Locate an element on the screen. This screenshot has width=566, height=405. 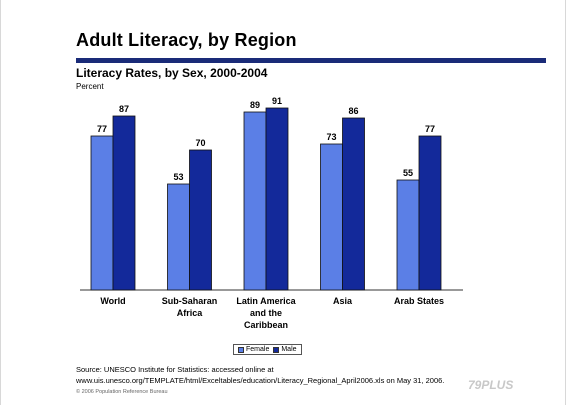
category-label-4-line-0: Arab States is located at coordinates (419, 301).